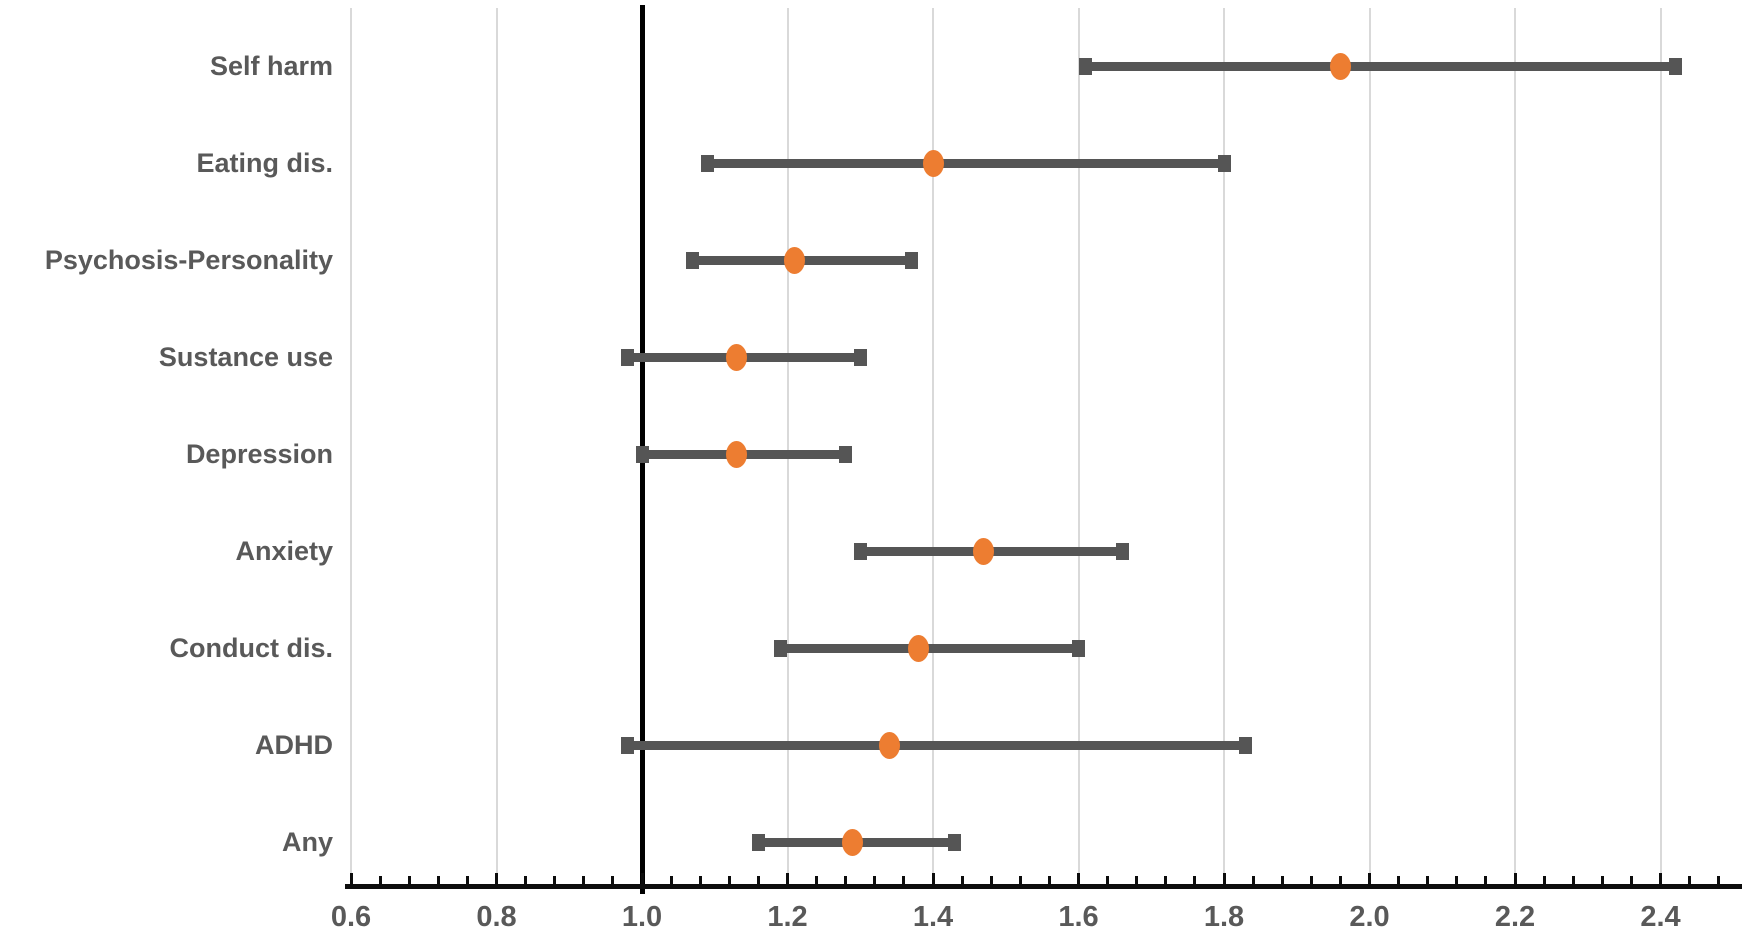 This screenshot has width=1742, height=946. What do you see at coordinates (1515, 917) in the screenshot?
I see `x-tick-label: 2.2` at bounding box center [1515, 917].